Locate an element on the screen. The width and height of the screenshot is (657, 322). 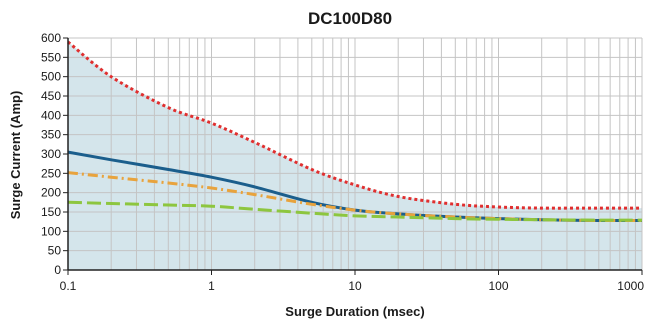
x-tick-label: 1 is located at coordinates (211, 286).